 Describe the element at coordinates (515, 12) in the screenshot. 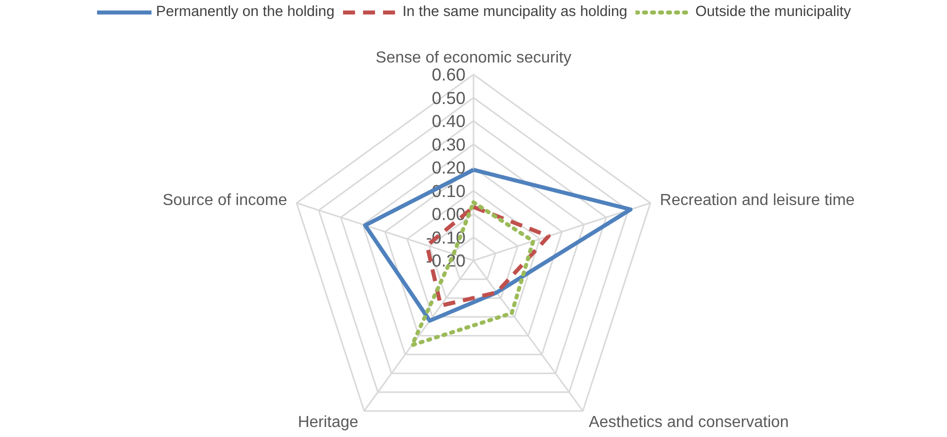

I see `legend-label: In the same muncipality as holding` at that location.